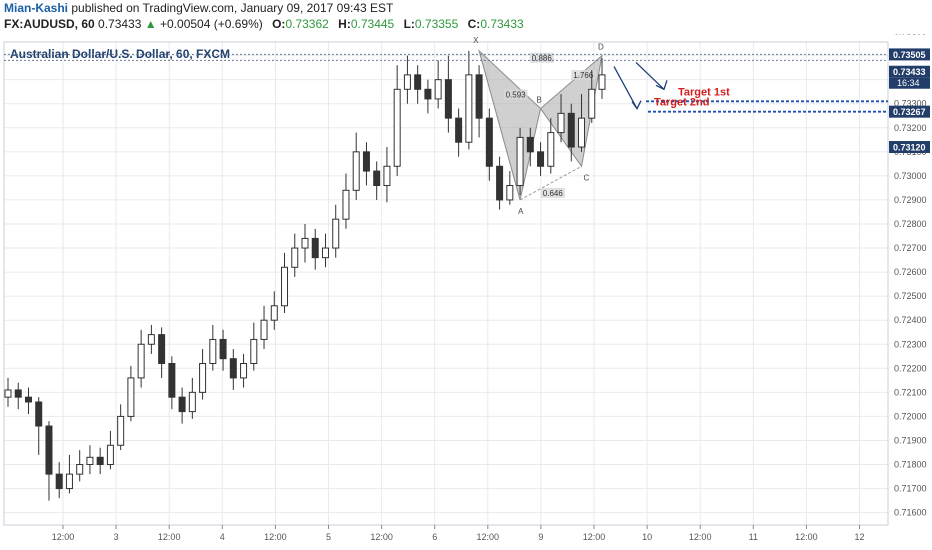 The image size is (932, 550). I want to click on price-tag-current: 0.73433, so click(909, 72).